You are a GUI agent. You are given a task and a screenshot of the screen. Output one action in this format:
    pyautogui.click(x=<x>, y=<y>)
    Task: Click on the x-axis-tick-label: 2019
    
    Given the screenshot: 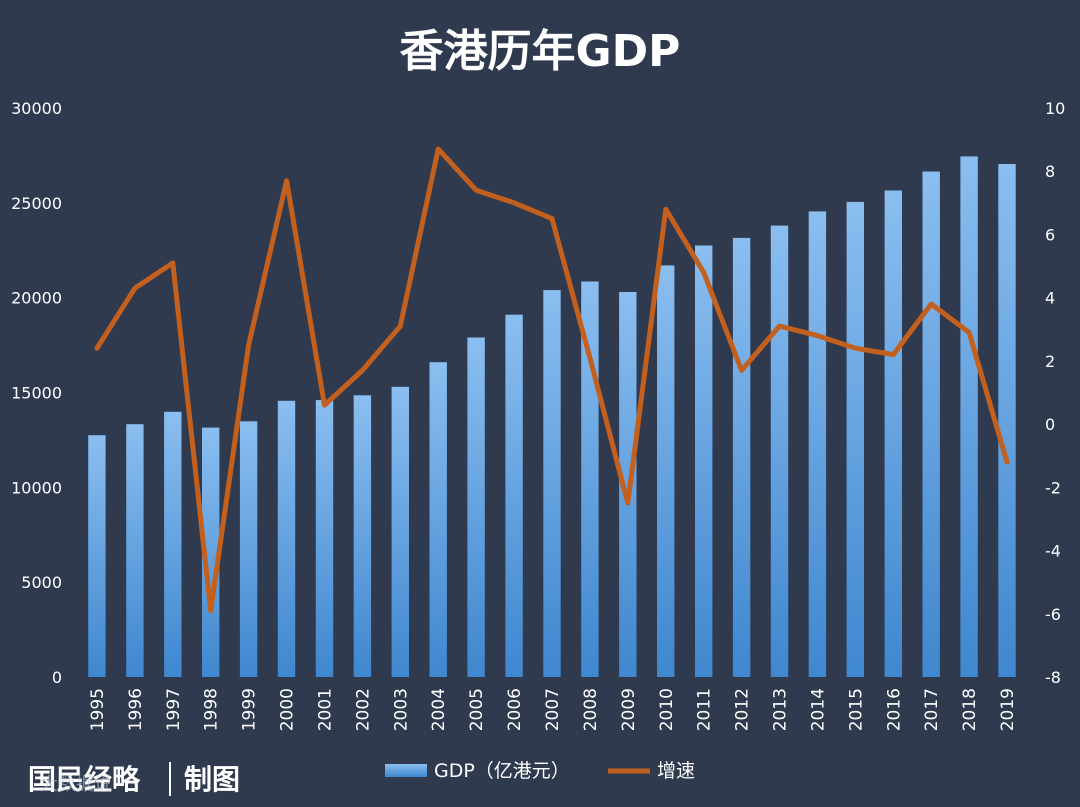 What is the action you would take?
    pyautogui.click(x=1008, y=709)
    